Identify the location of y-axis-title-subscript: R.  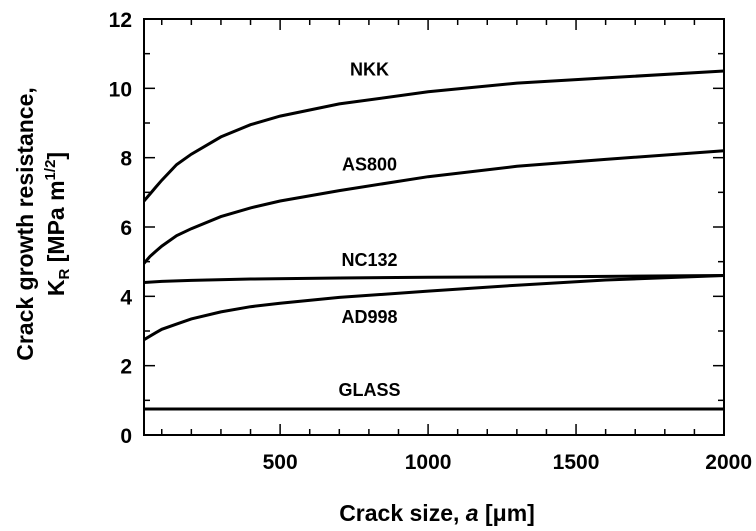
(64, 273).